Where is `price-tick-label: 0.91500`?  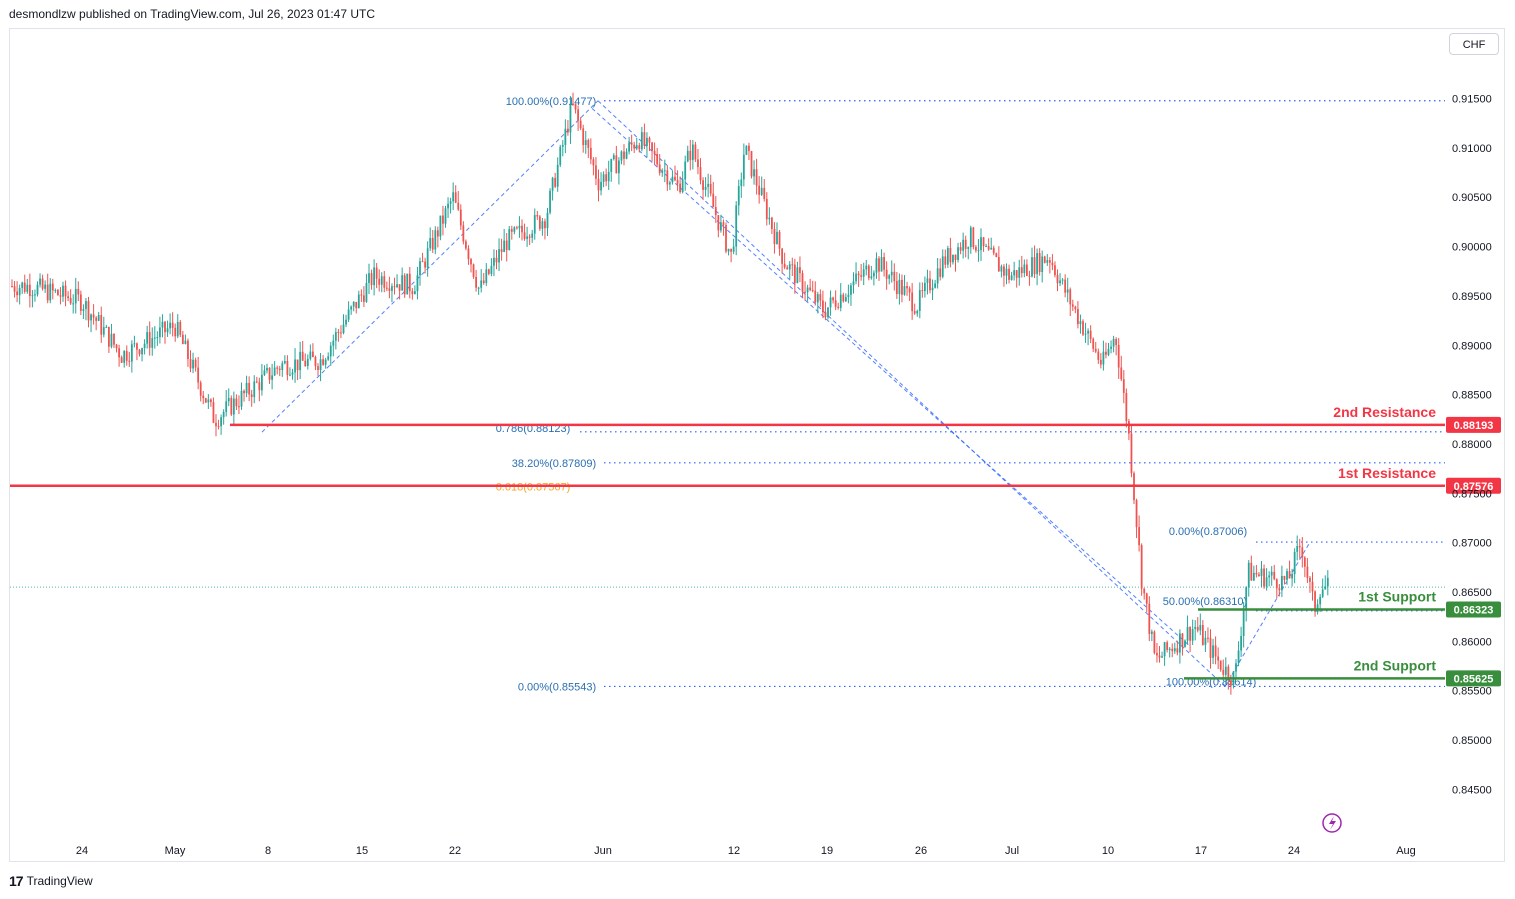
price-tick-label: 0.91500 is located at coordinates (1472, 100).